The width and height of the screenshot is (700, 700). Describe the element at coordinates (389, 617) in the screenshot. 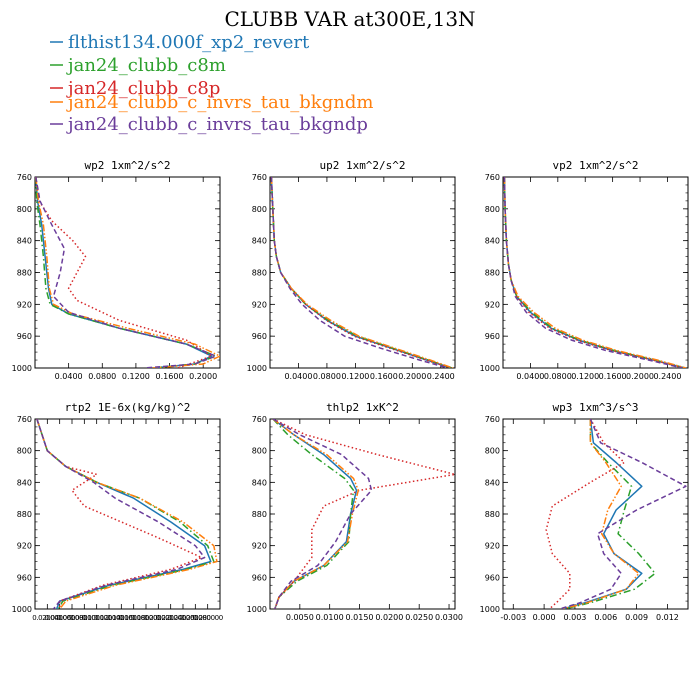

I see `x-tick-label: 0.0200` at that location.